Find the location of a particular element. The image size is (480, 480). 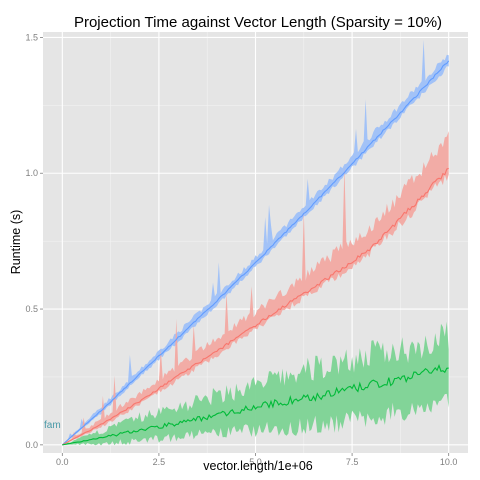

x-axis-title: vector.length/1e+06 is located at coordinates (258, 466).